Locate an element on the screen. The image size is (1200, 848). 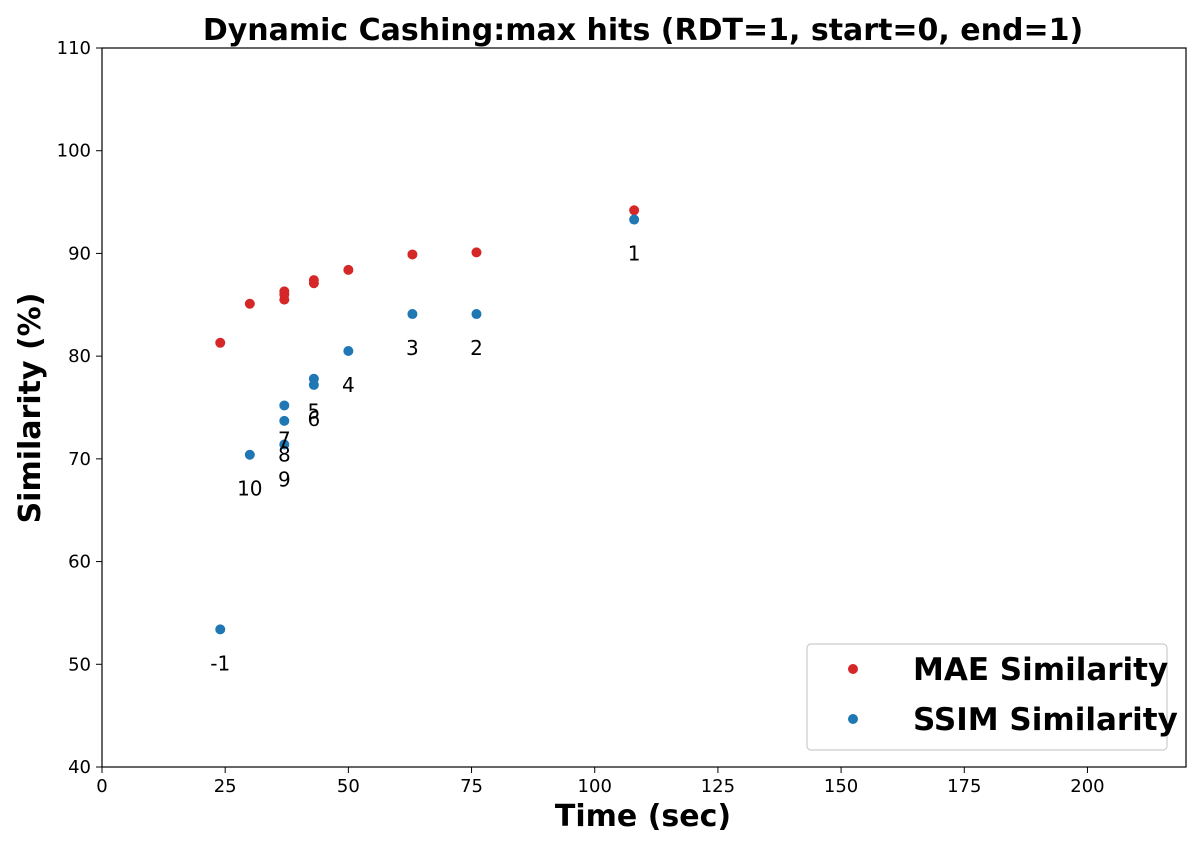
y-tick-label: 80 is located at coordinates (79, 356).